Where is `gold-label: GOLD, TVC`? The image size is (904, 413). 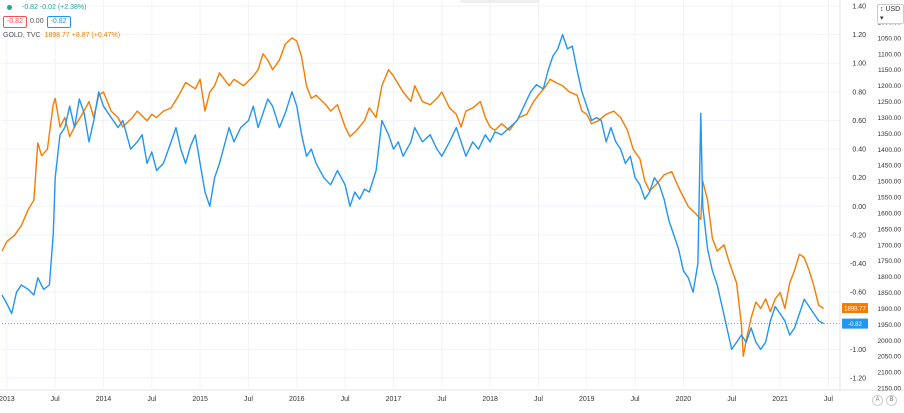 gold-label: GOLD, TVC is located at coordinates (22, 35).